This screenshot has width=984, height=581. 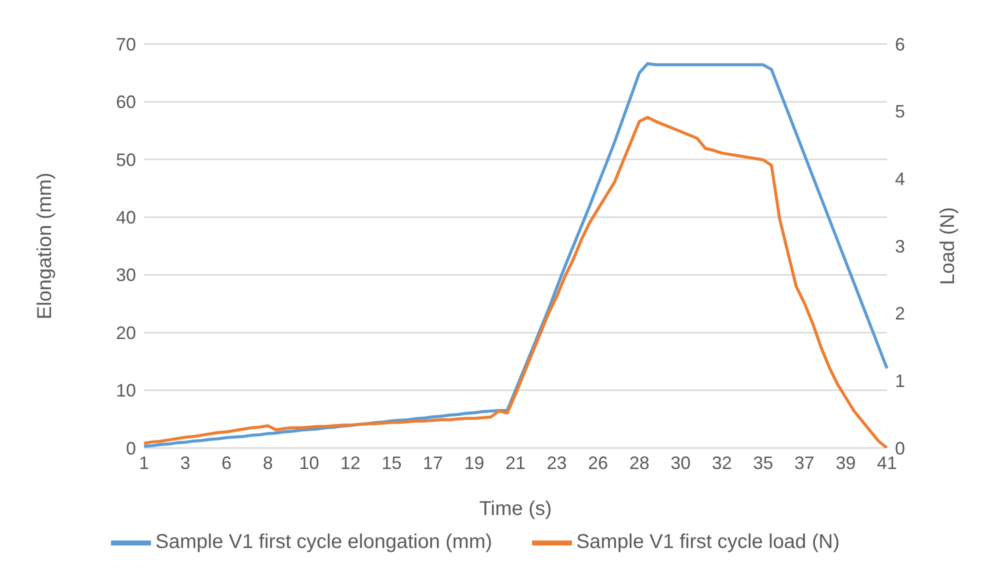 I want to click on y2-axis-title: Load (N), so click(x=948, y=246).